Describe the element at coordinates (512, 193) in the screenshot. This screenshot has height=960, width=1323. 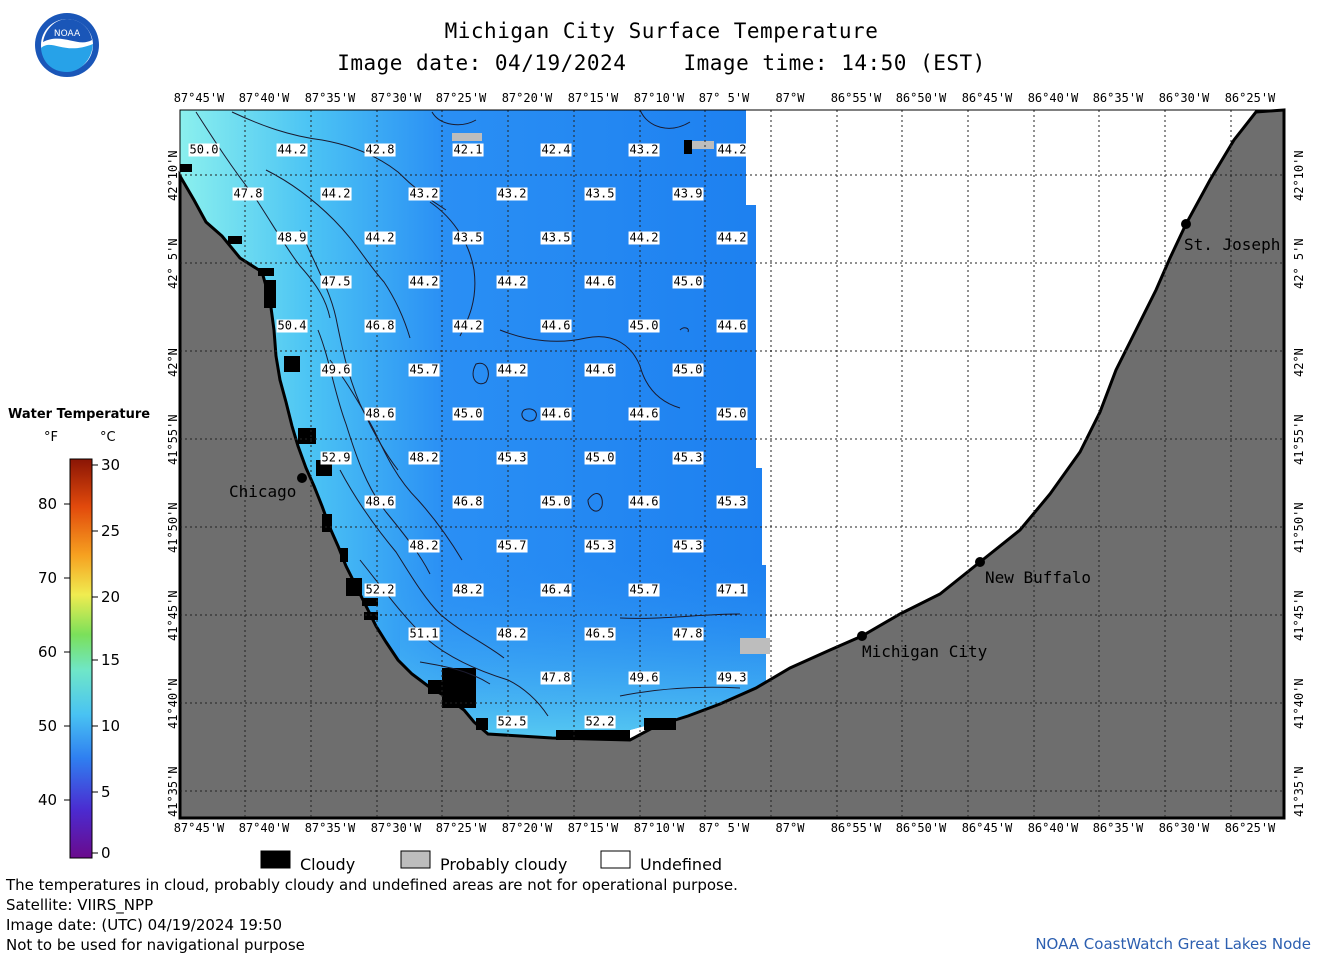
I see `temperature-value-label: 43.2` at that location.